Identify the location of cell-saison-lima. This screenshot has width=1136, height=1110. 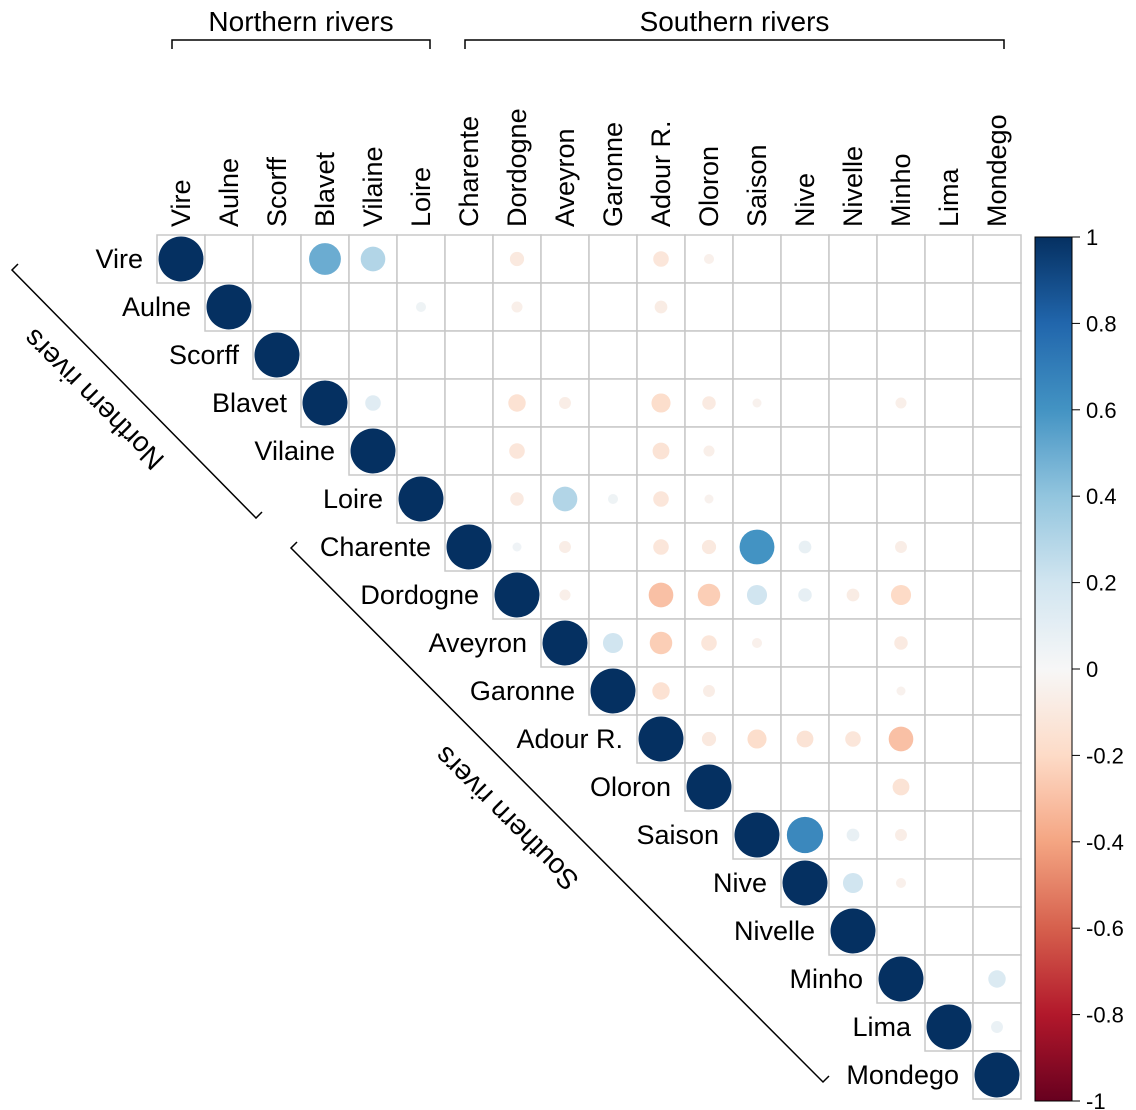
(949, 835).